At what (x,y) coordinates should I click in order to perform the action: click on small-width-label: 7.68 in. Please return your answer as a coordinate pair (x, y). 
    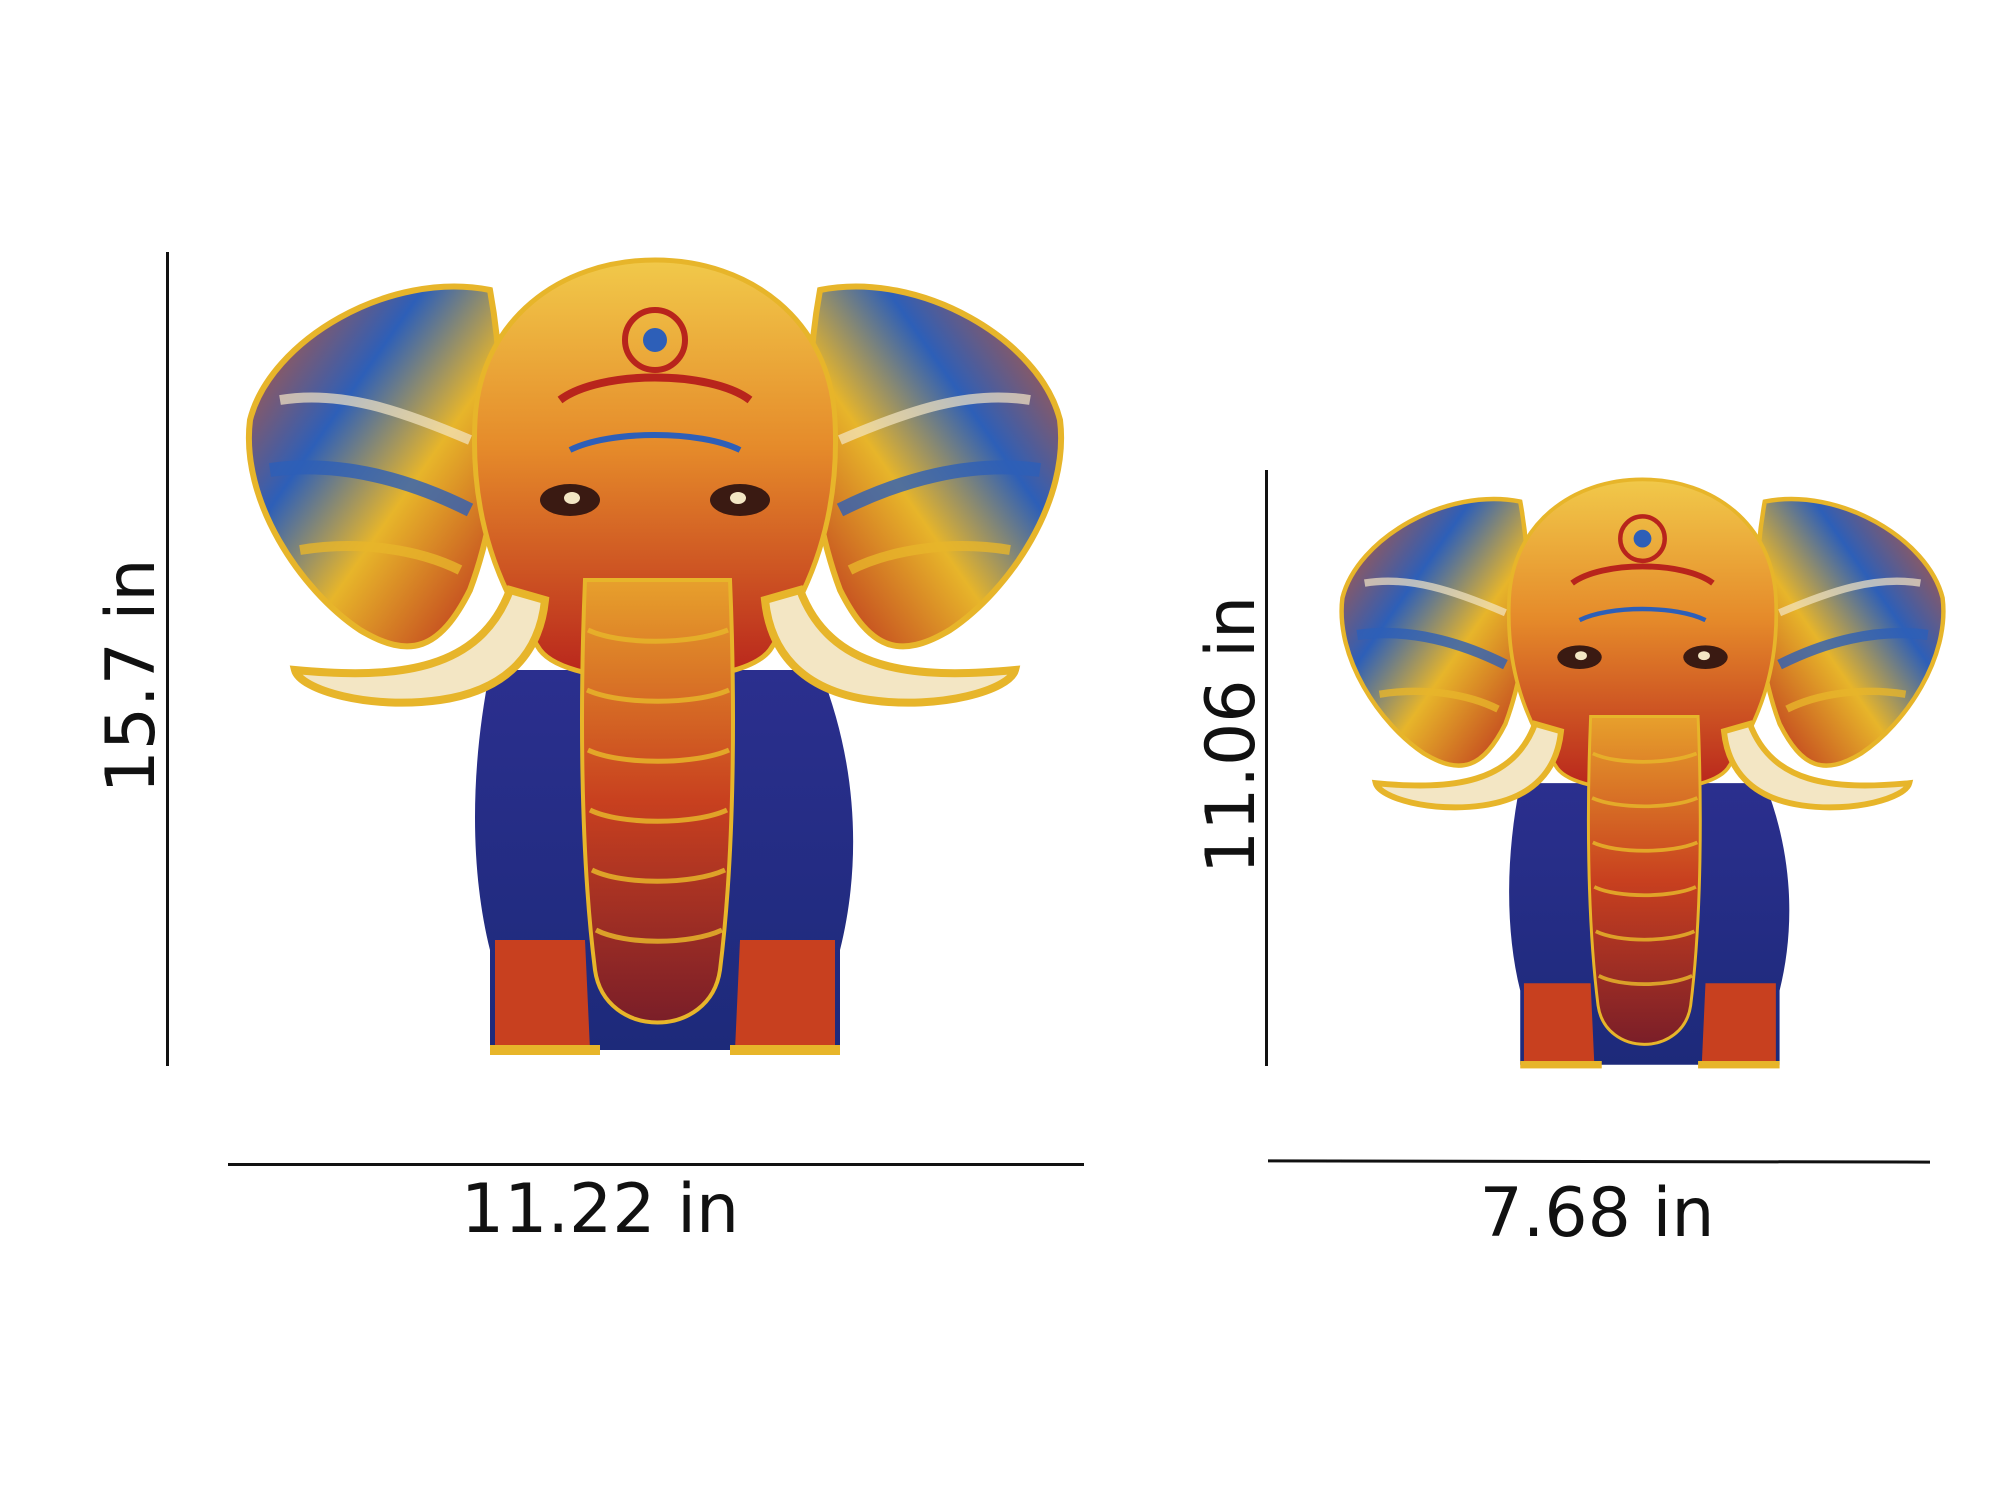
    Looking at the image, I should click on (1597, 1213).